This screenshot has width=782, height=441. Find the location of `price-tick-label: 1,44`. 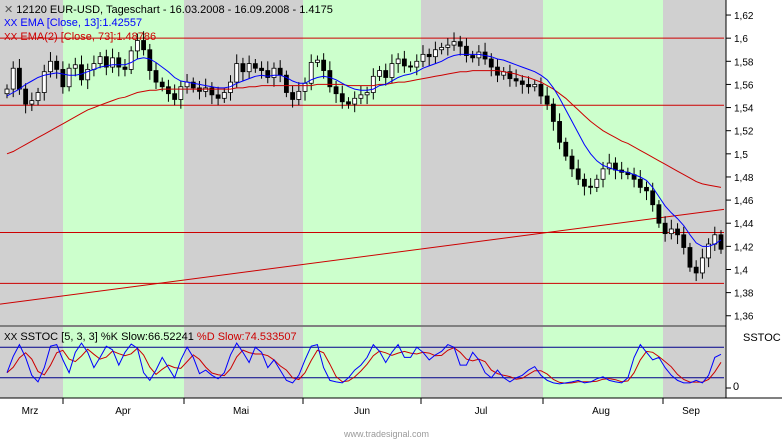

price-tick-label: 1,44 is located at coordinates (744, 224).